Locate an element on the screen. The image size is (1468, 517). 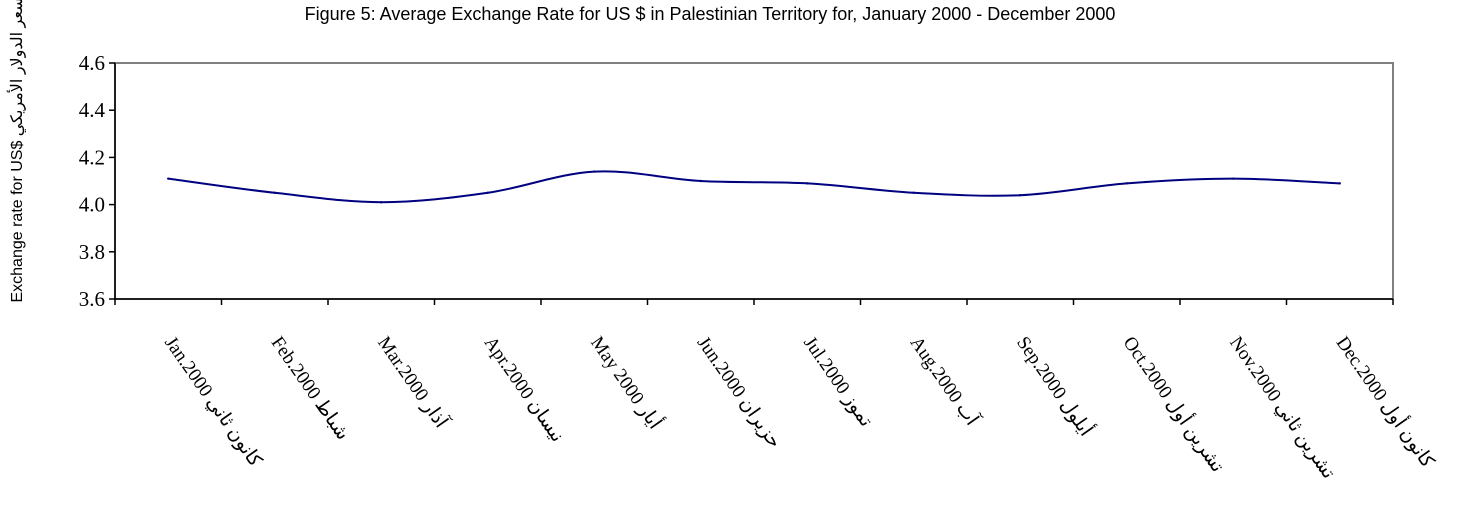
x-tick-label: Mar.2000 آذار is located at coordinates (413, 382).